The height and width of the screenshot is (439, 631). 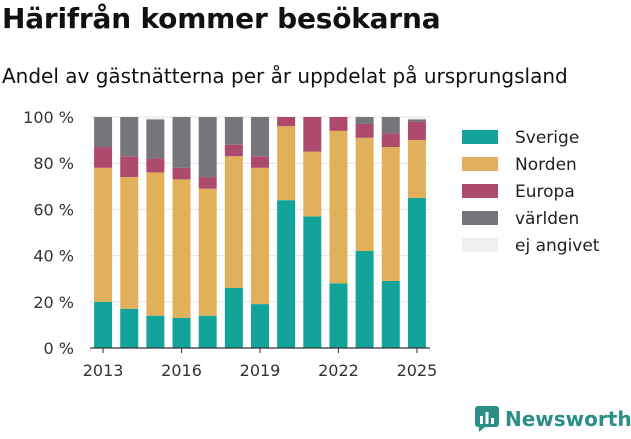 What do you see at coordinates (545, 192) in the screenshot?
I see `legend-label: Europa` at bounding box center [545, 192].